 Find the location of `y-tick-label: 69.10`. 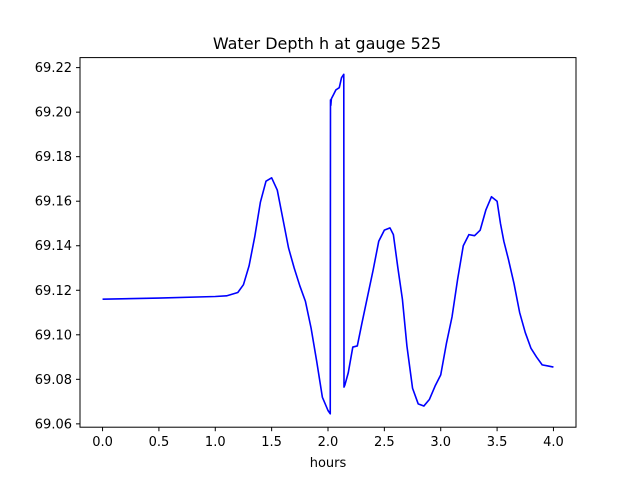

y-tick-label: 69.10 is located at coordinates (53, 335).